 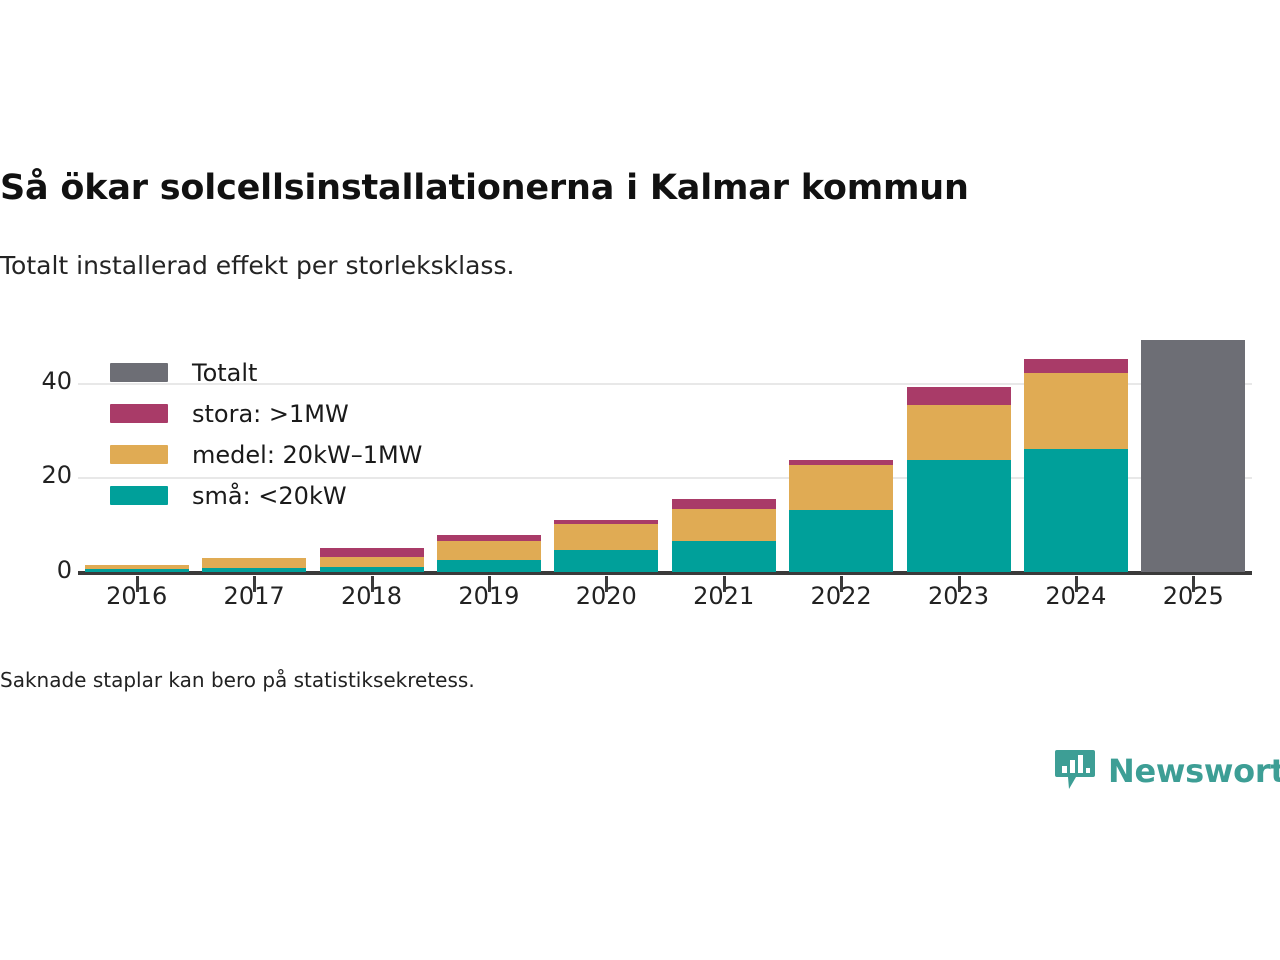 What do you see at coordinates (139, 413) in the screenshot?
I see `legend-swatch-stora` at bounding box center [139, 413].